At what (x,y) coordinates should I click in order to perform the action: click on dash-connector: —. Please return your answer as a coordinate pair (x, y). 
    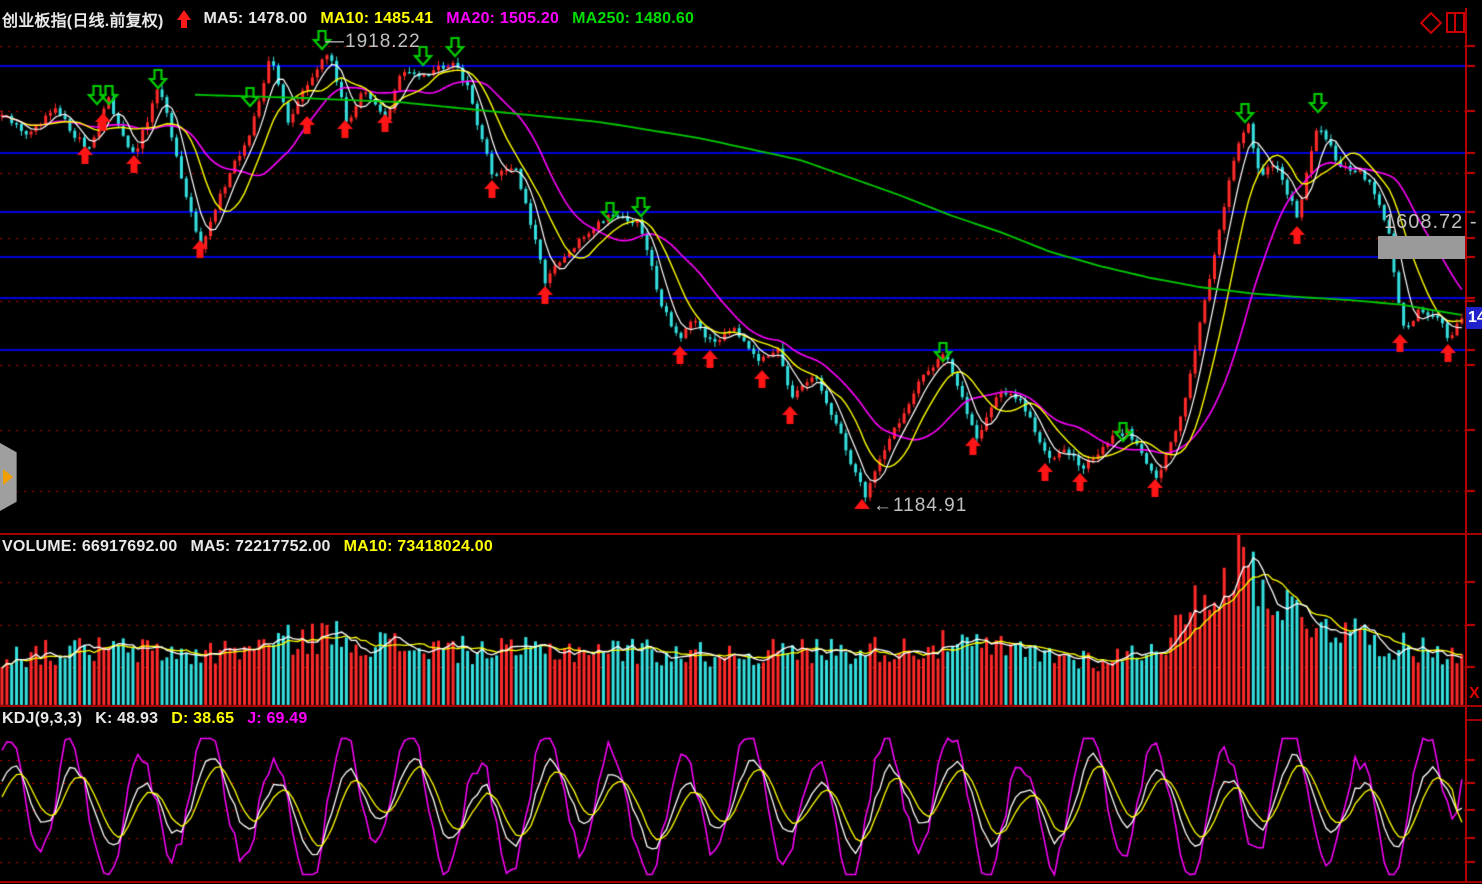
    Looking at the image, I should click on (335, 41).